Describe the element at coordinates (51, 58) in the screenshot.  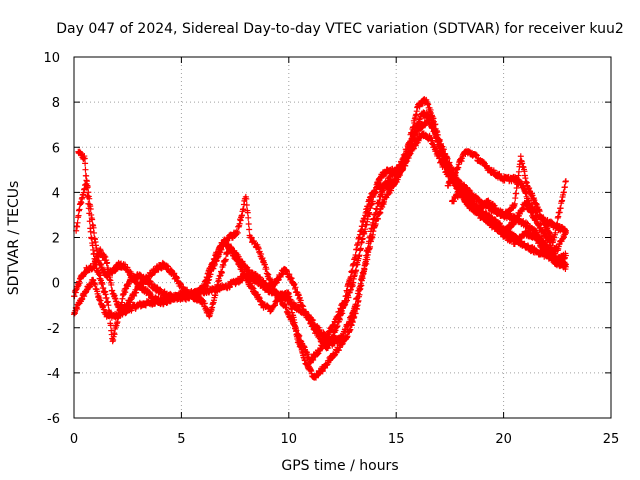
I see `y-tick-label: 10` at that location.